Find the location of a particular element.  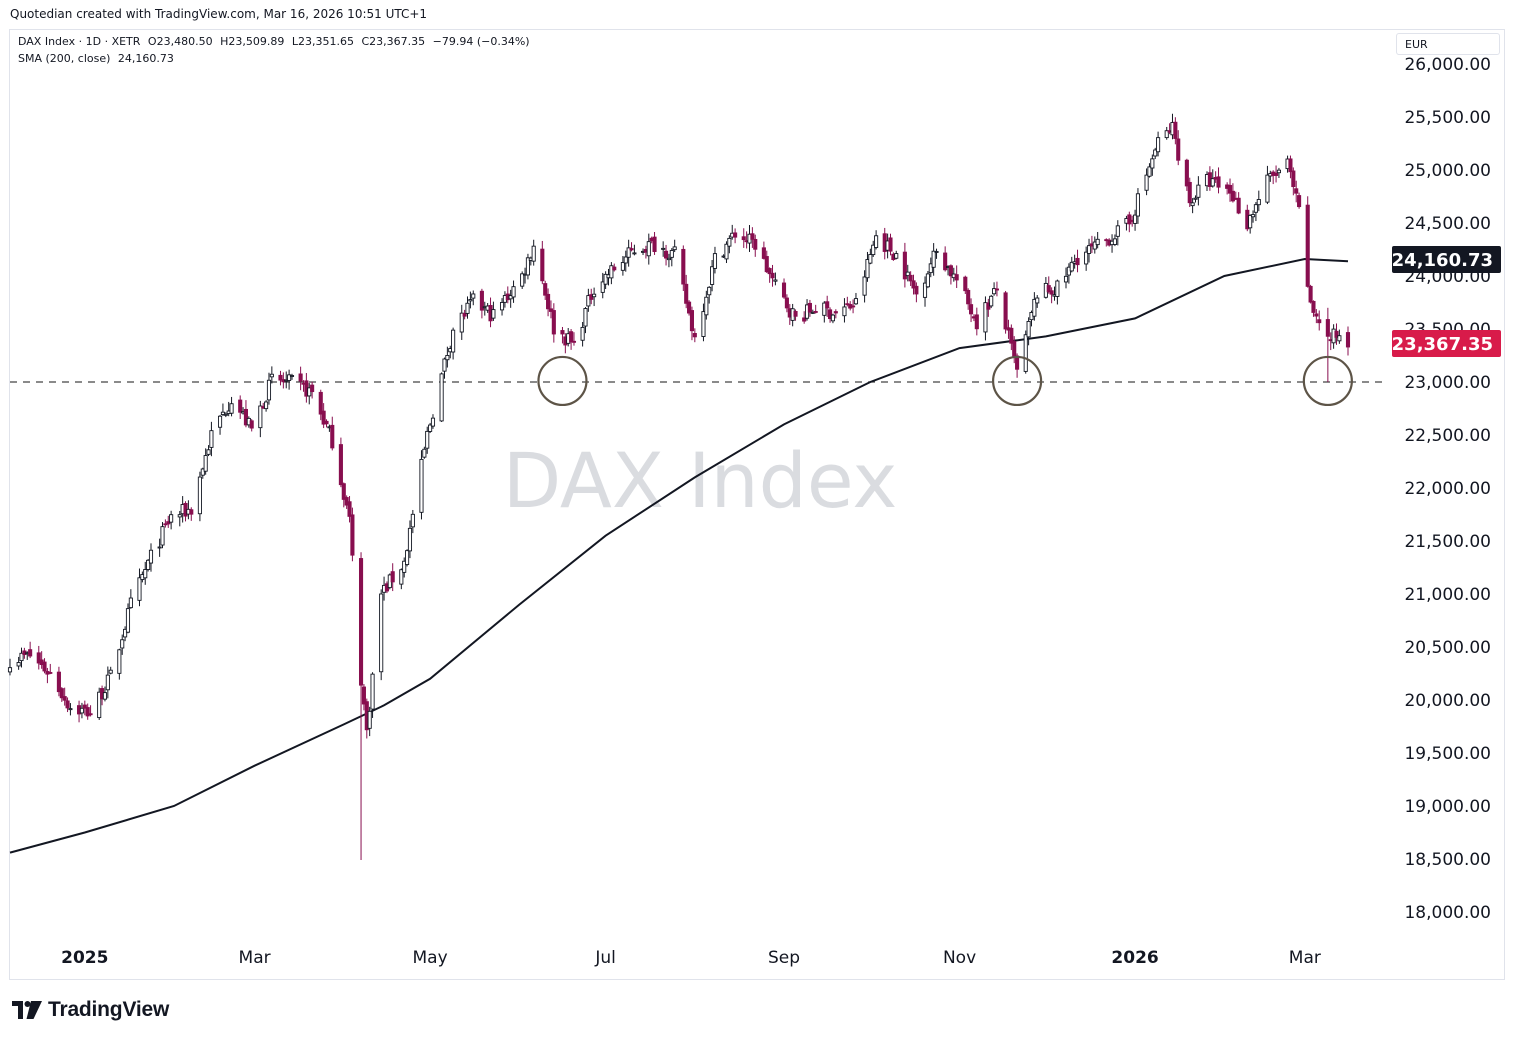

y-axis-tick-label: 24,500.00 is located at coordinates (1447, 224).